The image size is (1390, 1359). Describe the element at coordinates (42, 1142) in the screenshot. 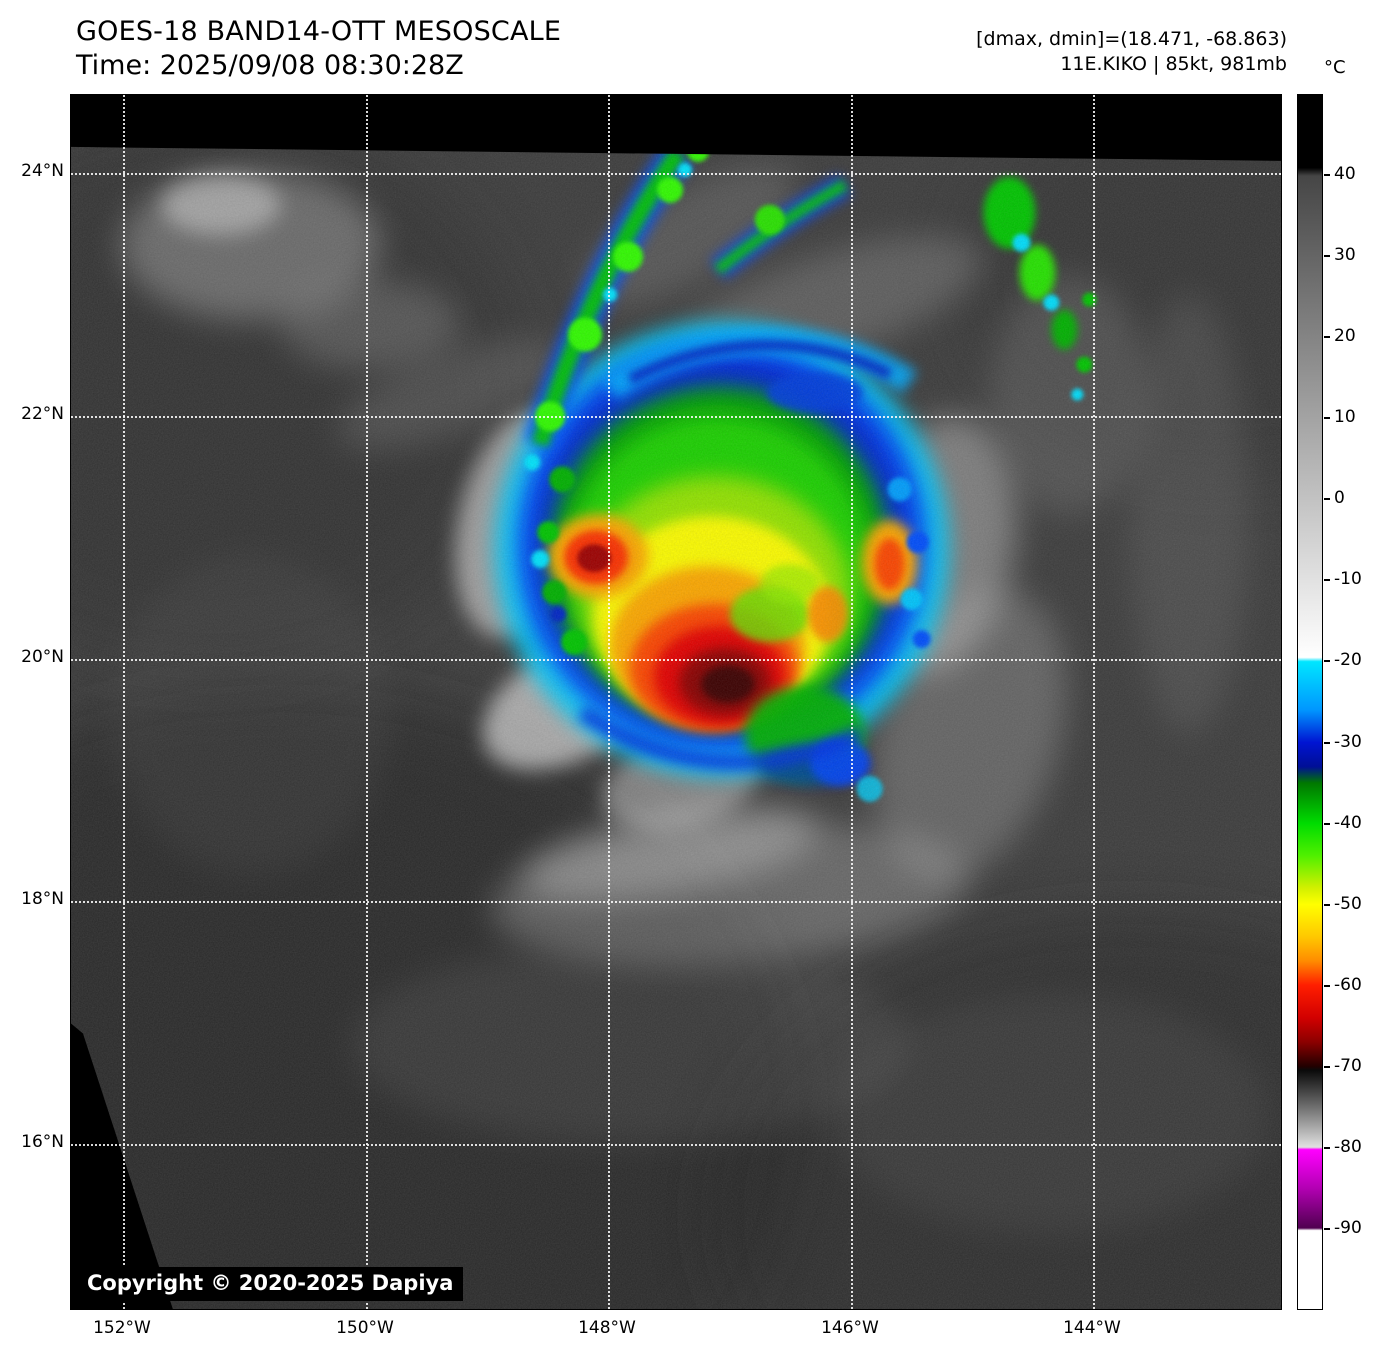

I see `lat-tick-label: 16°N` at that location.